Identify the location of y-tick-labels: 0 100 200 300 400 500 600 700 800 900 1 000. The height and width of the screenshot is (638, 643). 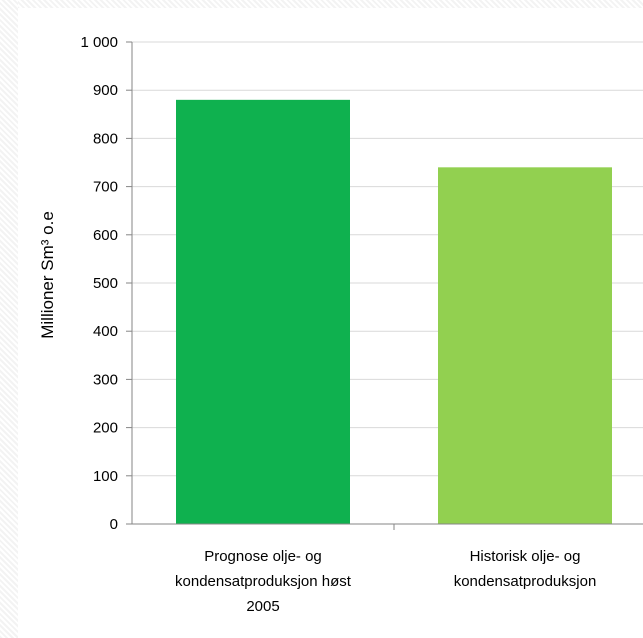
(99, 283).